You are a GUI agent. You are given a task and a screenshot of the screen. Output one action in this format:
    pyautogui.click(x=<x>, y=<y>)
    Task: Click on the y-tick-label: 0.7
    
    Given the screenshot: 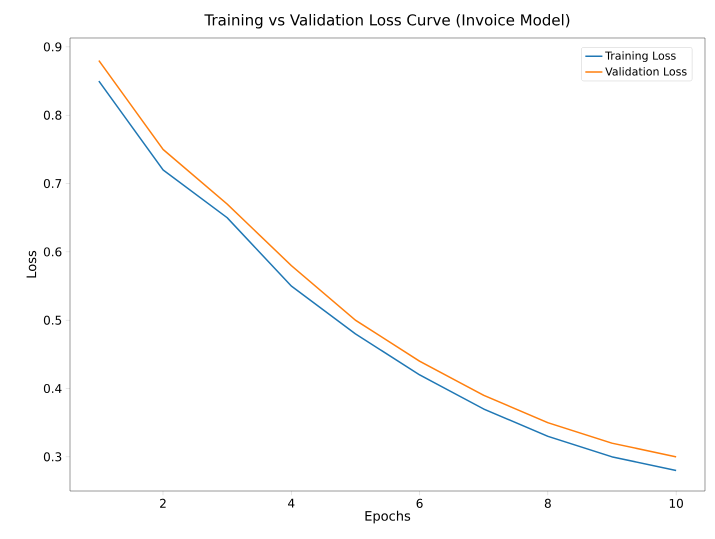 What is the action you would take?
    pyautogui.click(x=53, y=183)
    